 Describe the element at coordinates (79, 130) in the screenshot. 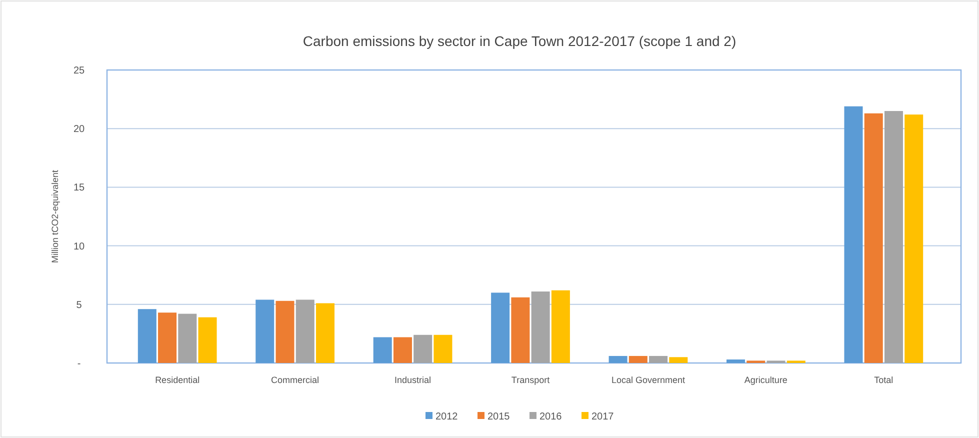

I see `y-tick-label: 20` at that location.